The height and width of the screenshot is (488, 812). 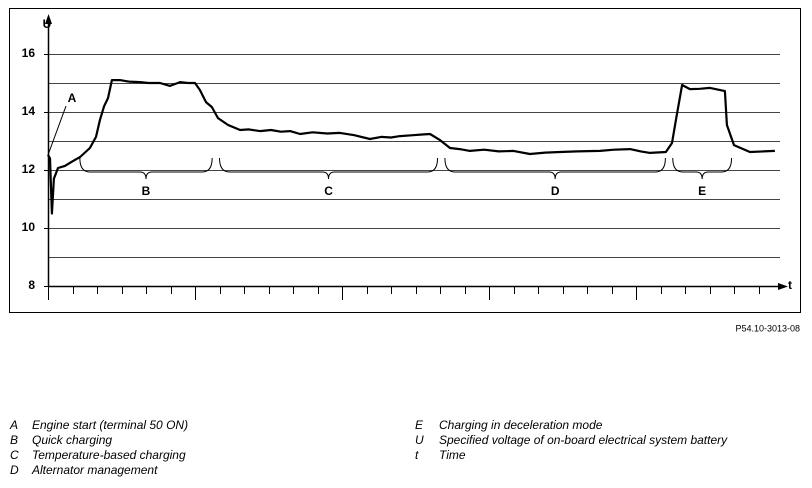 I want to click on brace-label: E, so click(x=702, y=191).